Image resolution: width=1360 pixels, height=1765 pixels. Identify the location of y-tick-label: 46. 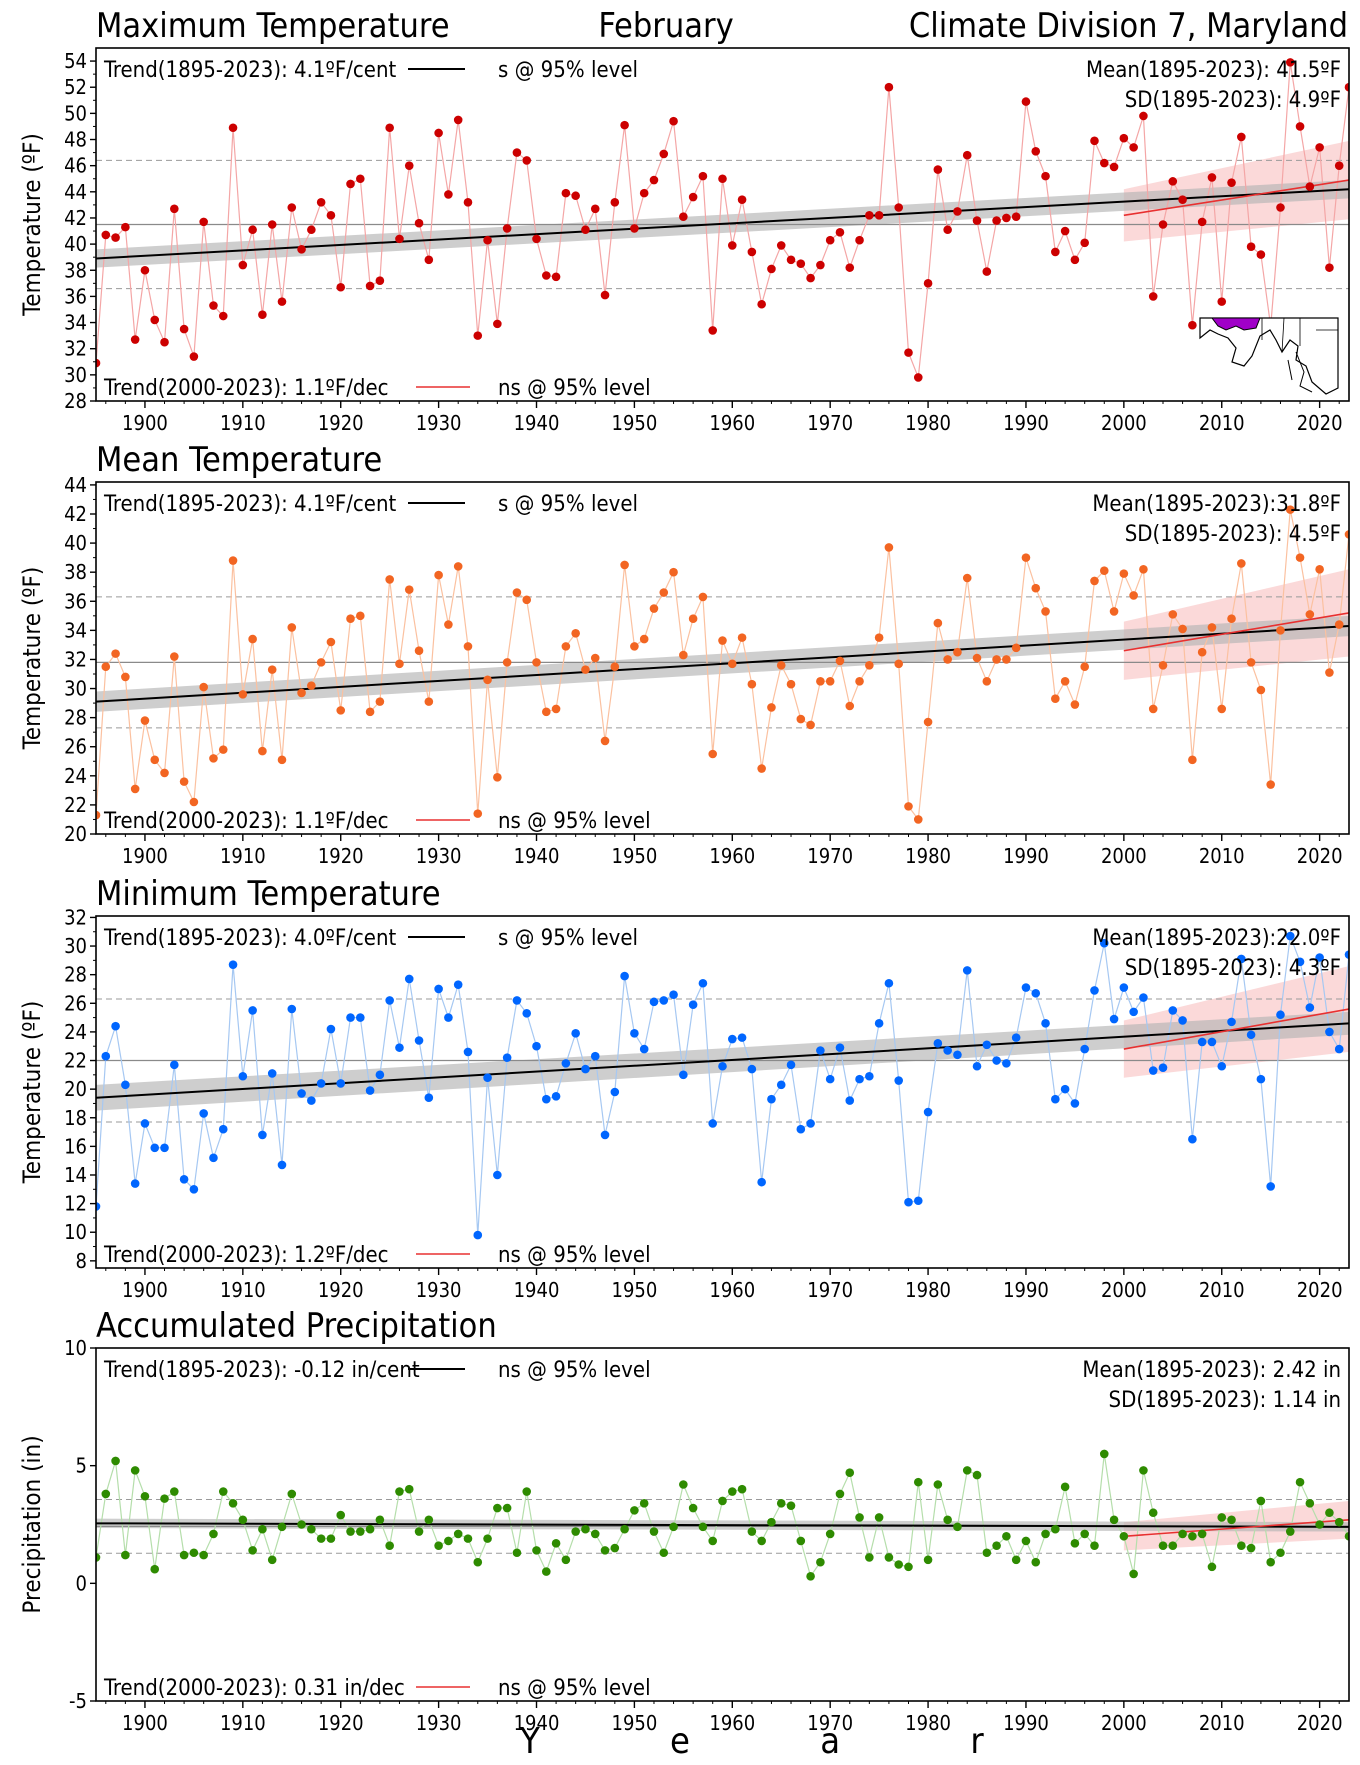
(75, 166).